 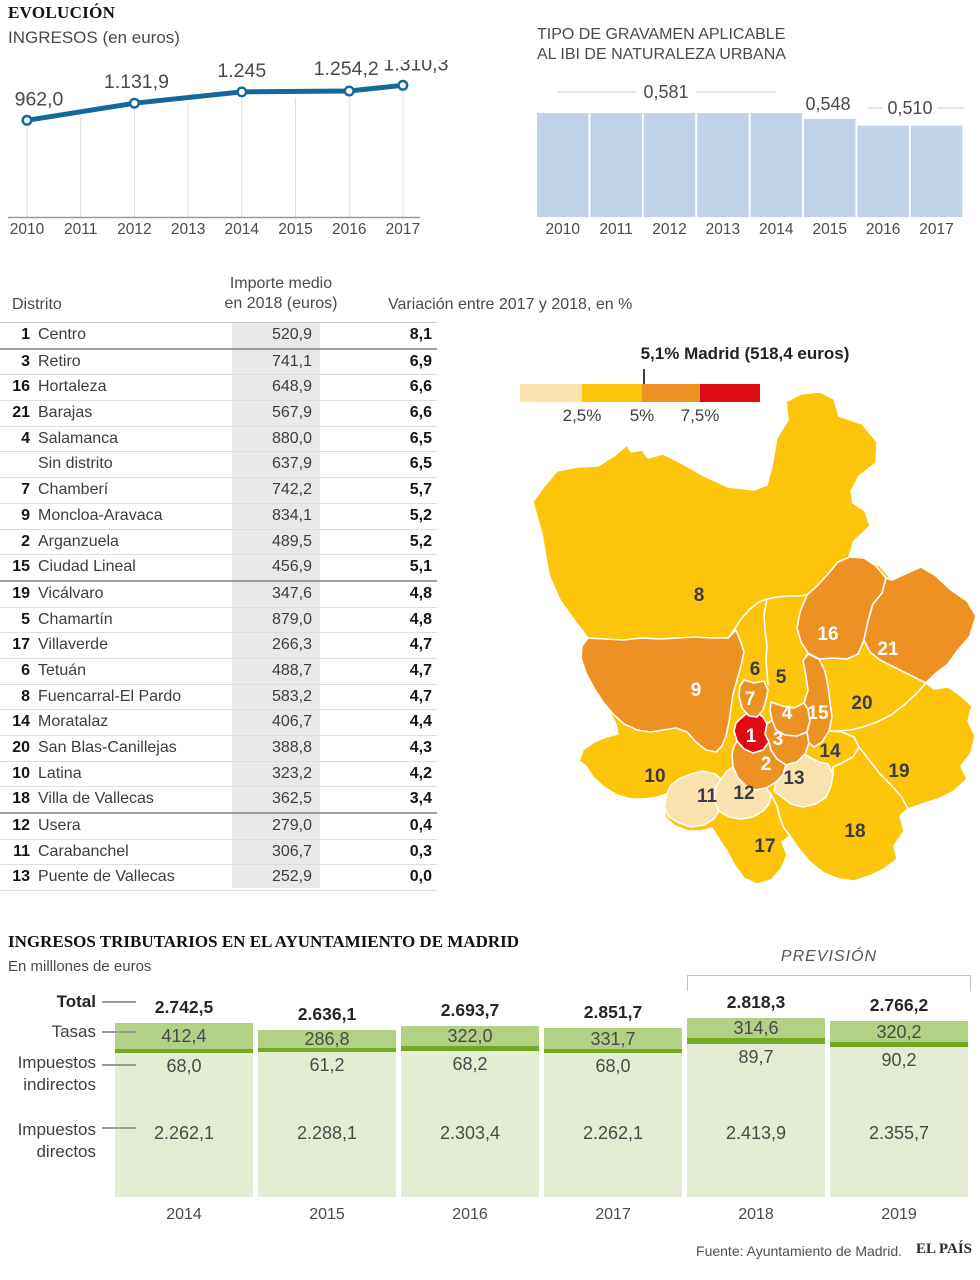 I want to click on district-number: 19, so click(x=21, y=593).